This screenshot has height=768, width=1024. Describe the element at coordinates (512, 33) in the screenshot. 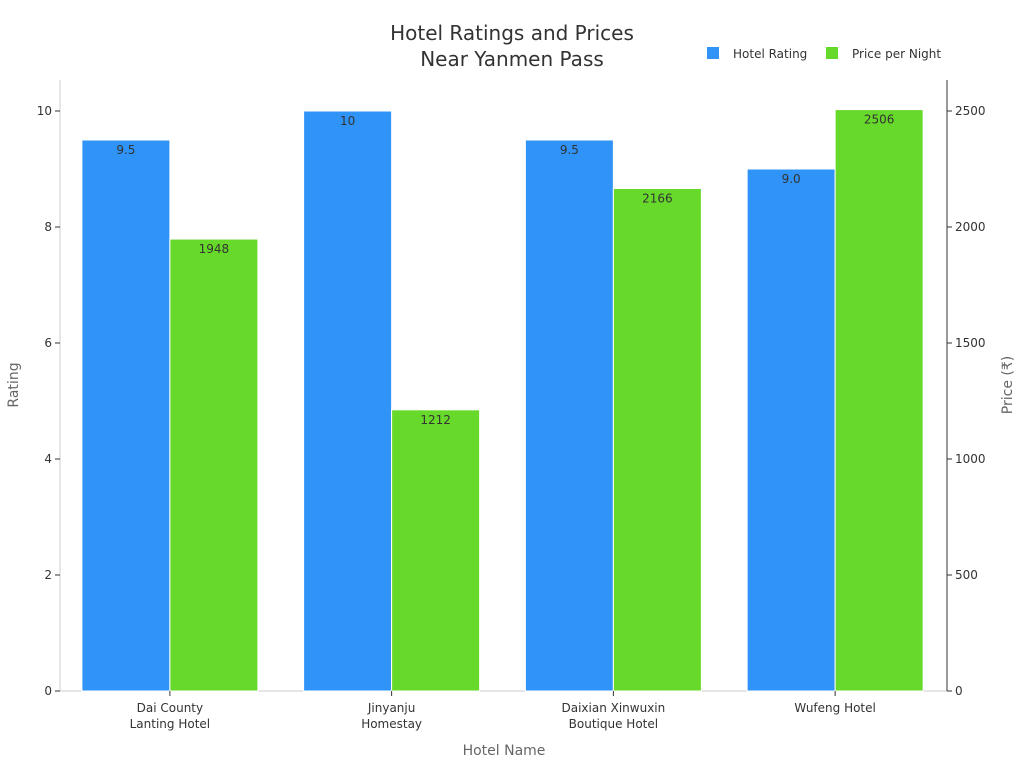

I see `chart-title-line-1: Hotel Ratings and Prices` at that location.